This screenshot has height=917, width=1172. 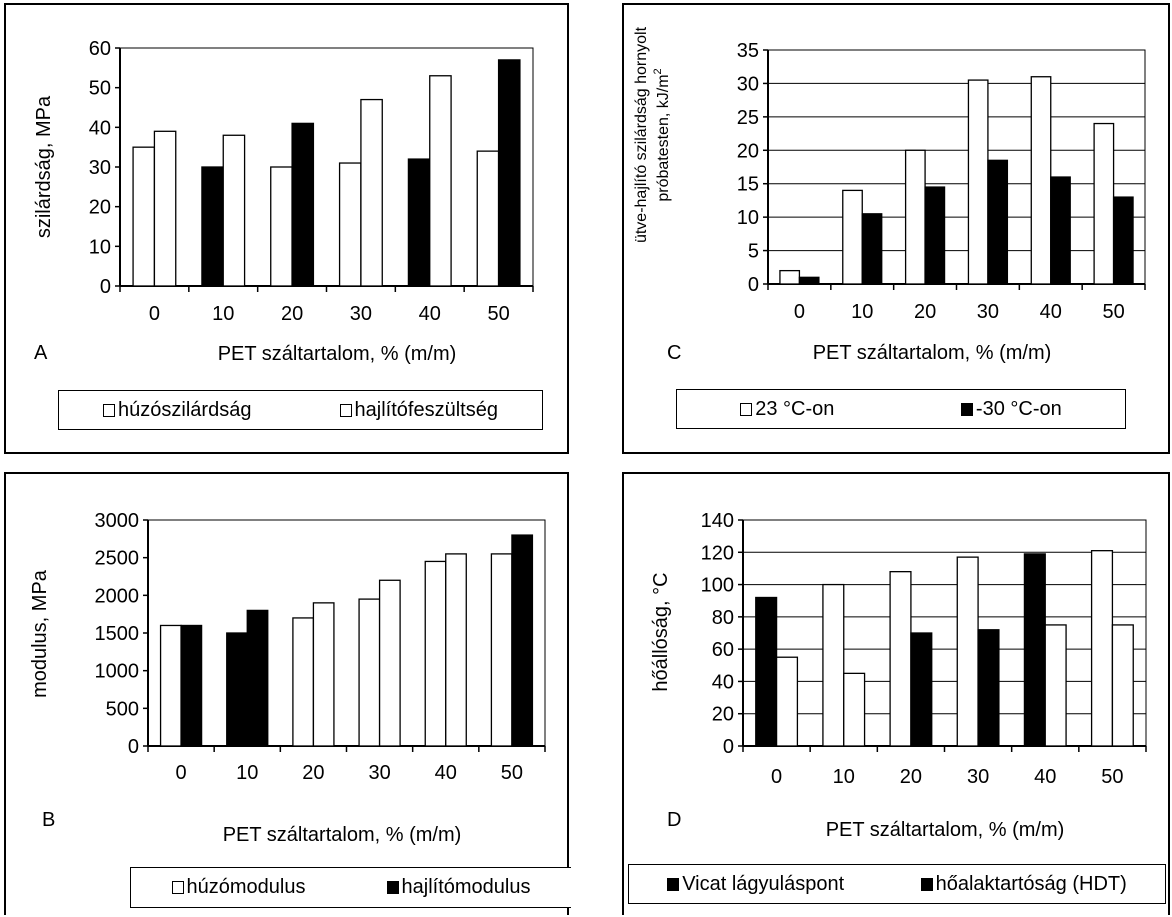 I want to click on legend-label: húzómodulus, so click(x=246, y=887).